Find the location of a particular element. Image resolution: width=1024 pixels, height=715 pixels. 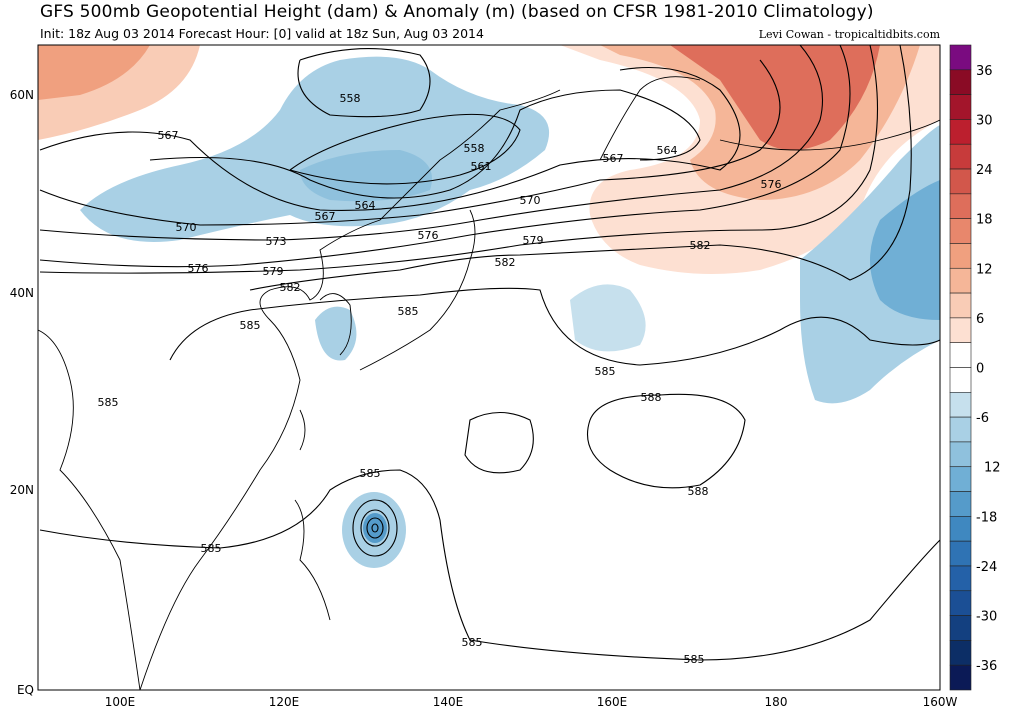

colorbar-label: 30 is located at coordinates (984, 120).